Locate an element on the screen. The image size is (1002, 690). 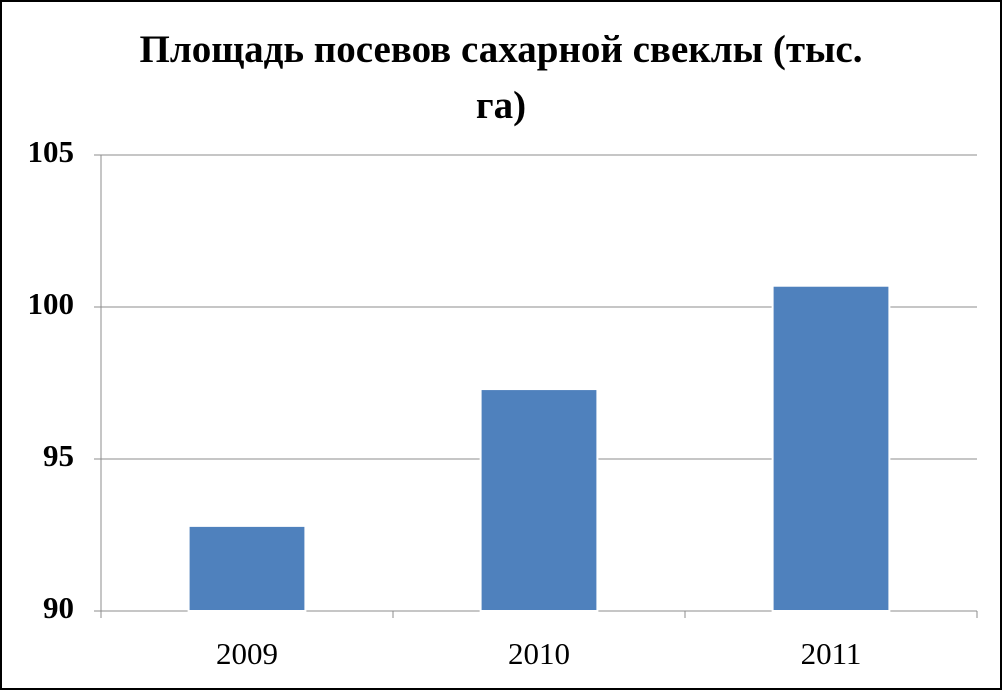
y-tick-label: 100 is located at coordinates (51, 303).